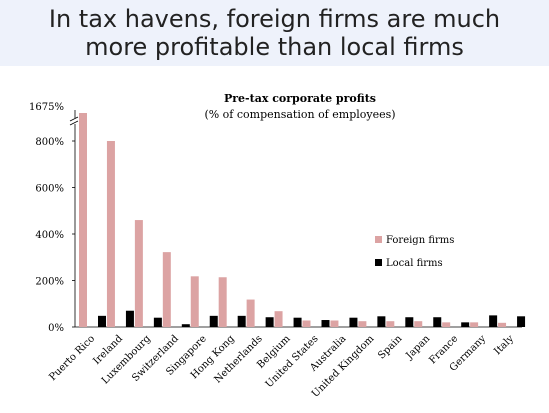  I want to click on y-ticks: 0% 200% 400% 600% 800%, so click(55, 235).